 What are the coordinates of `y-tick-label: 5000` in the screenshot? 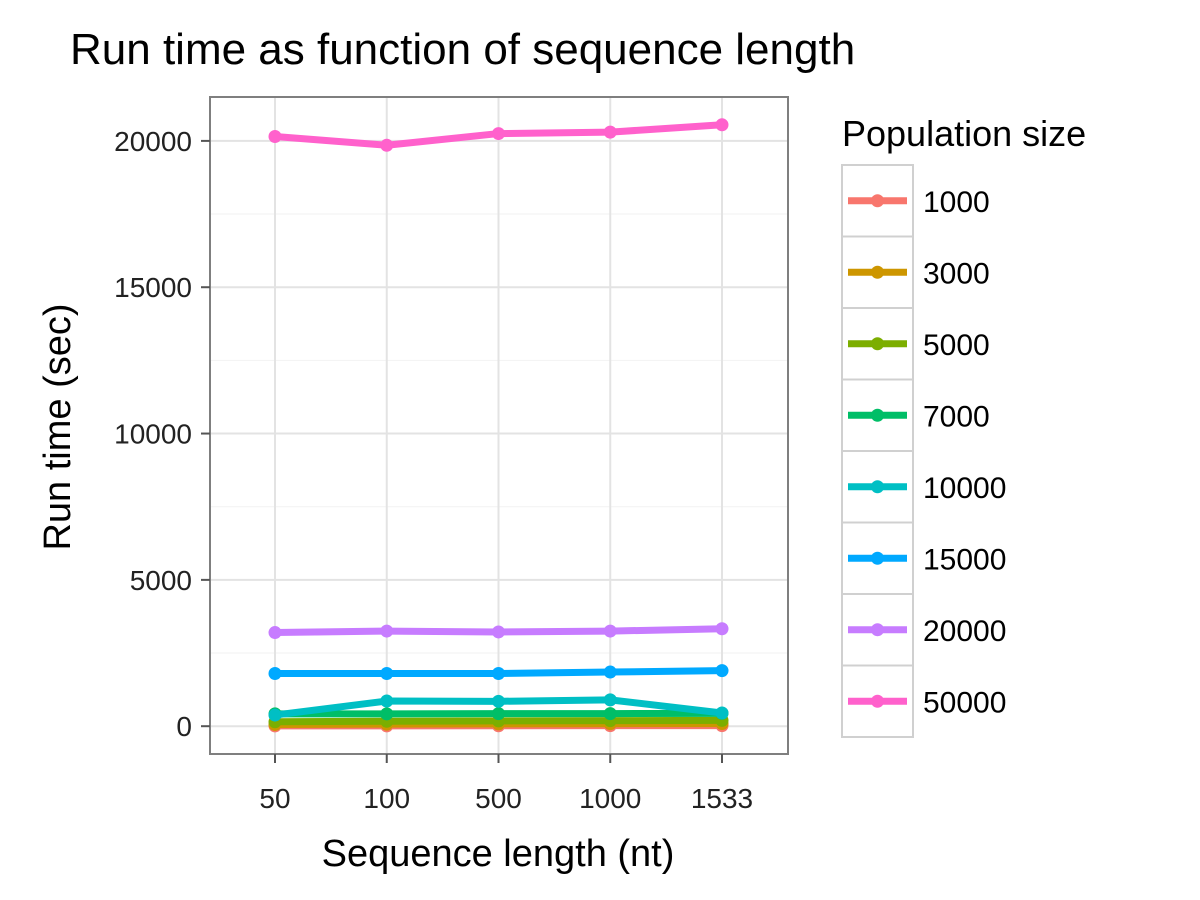 It's located at (161, 580).